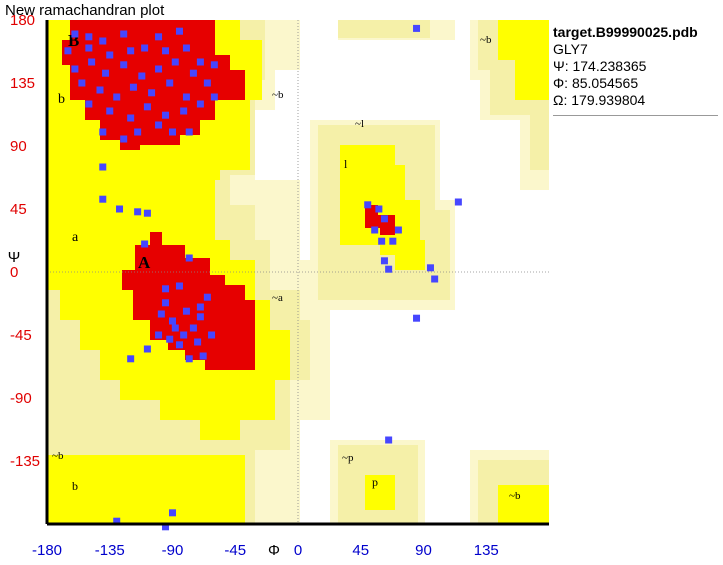 This screenshot has width=723, height=565. Describe the element at coordinates (599, 100) in the screenshot. I see `omega-value: Ω: 179.939804` at that location.